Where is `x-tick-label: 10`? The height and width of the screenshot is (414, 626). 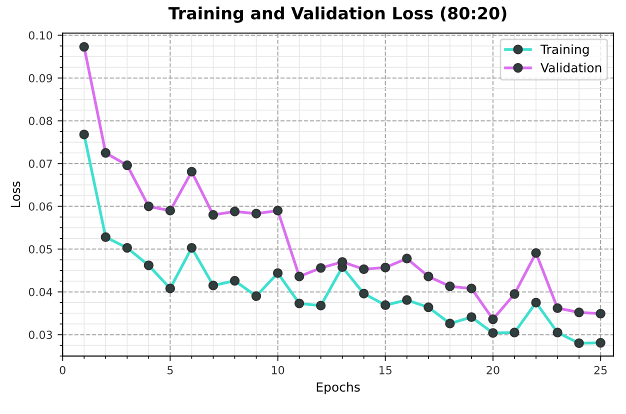
x-tick-label: 10 is located at coordinates (278, 370).